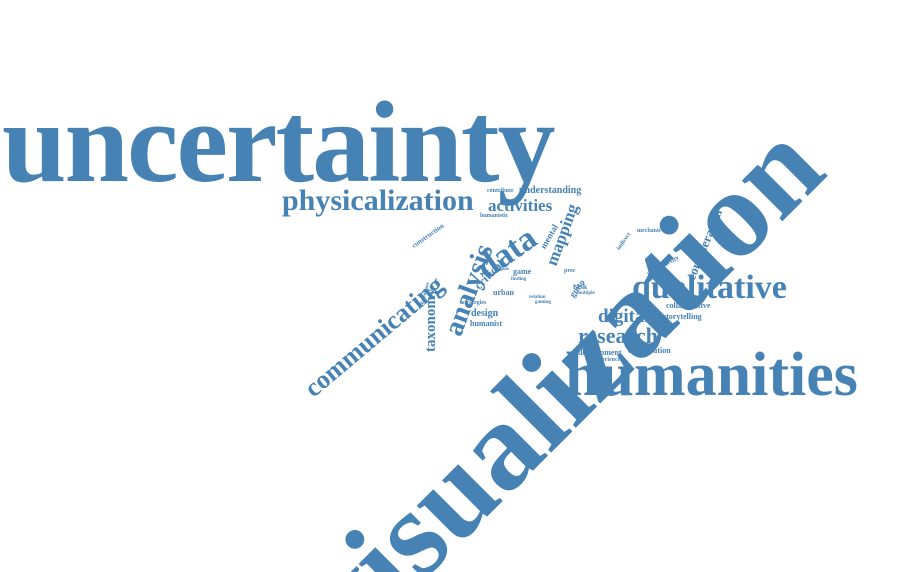 The image size is (900, 572). What do you see at coordinates (486, 323) in the screenshot?
I see `word-humanist: humanist` at bounding box center [486, 323].